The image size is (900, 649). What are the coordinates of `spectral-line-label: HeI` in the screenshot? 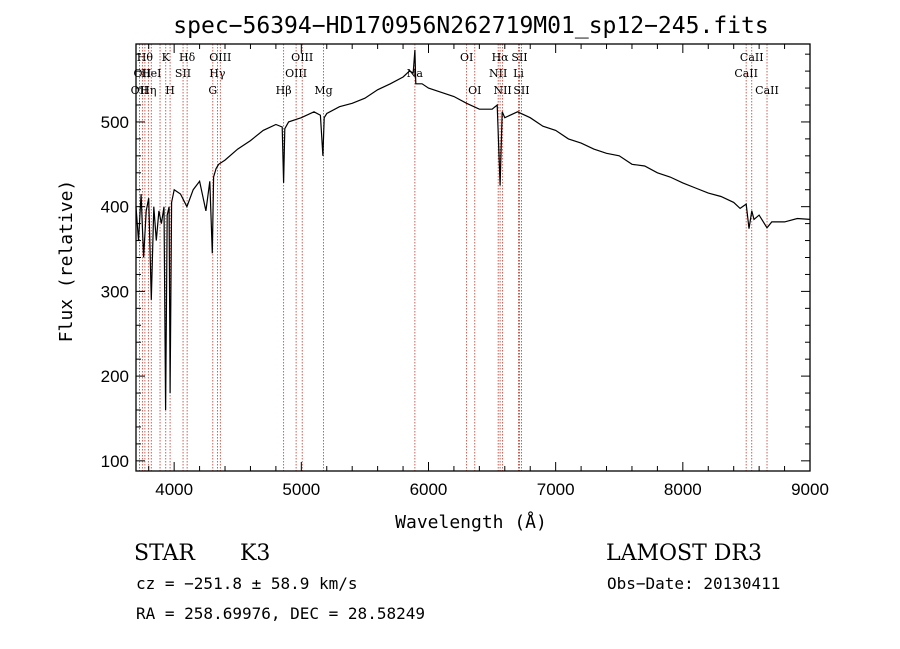 It's located at (151, 73).